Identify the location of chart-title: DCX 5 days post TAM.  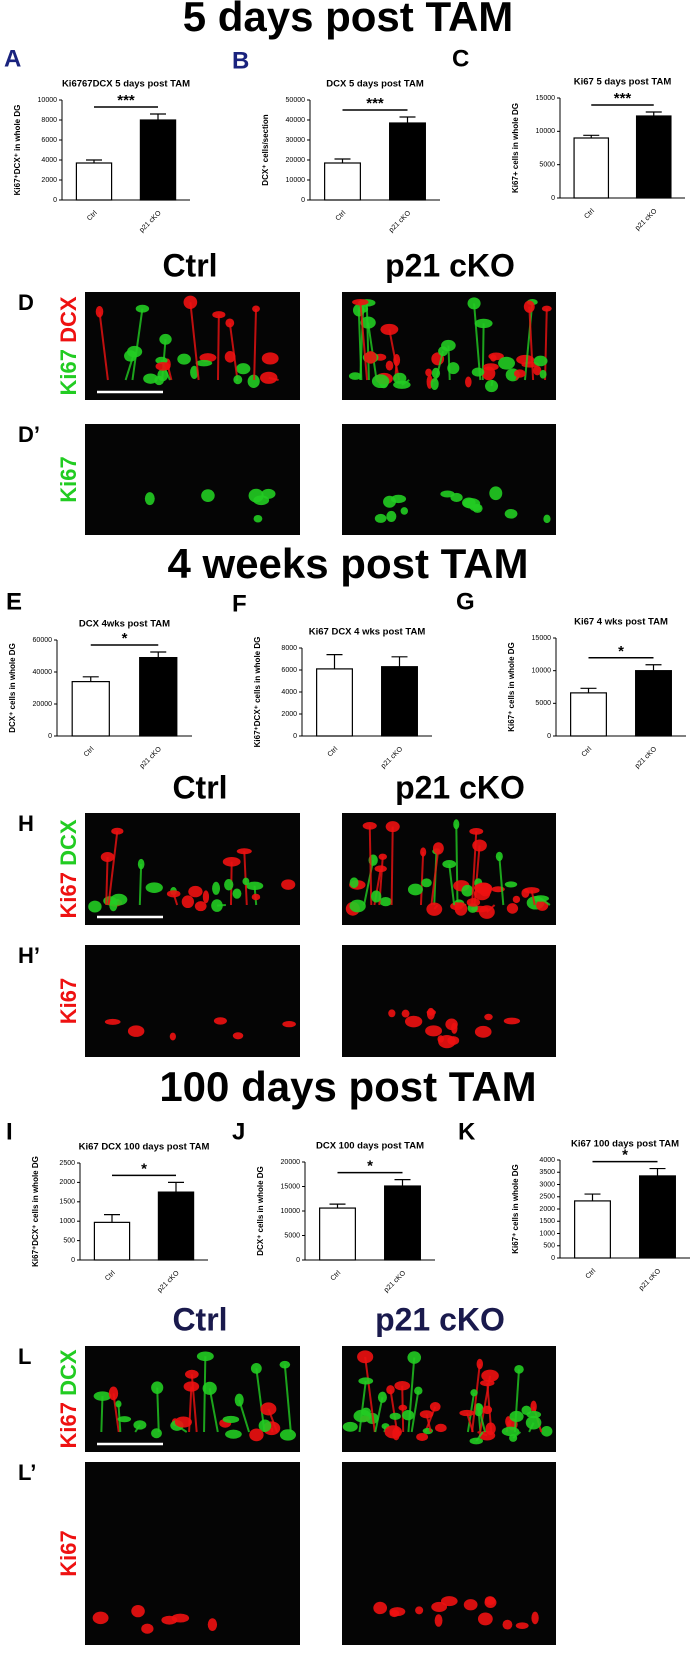
(375, 84).